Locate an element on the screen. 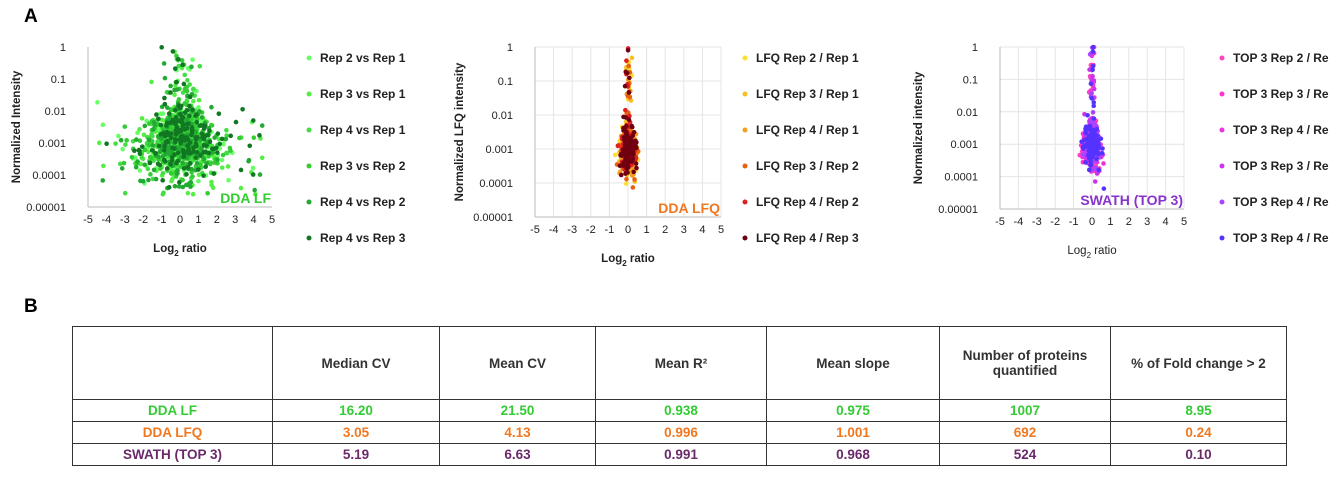 This screenshot has width=1329, height=502. table-row-method: SWATH (TOP 3) is located at coordinates (172, 454).